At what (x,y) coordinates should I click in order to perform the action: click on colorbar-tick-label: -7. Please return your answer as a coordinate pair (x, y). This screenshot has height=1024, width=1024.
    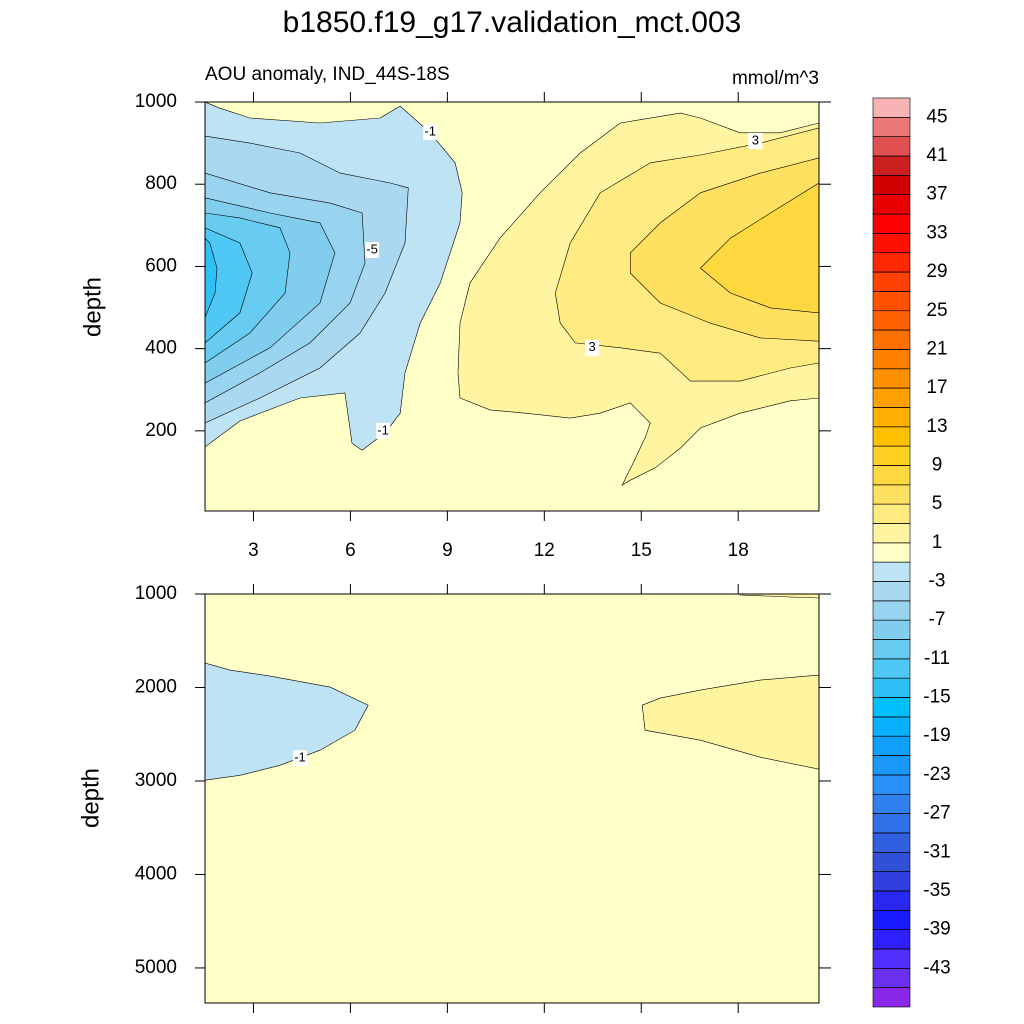
    Looking at the image, I should click on (937, 619).